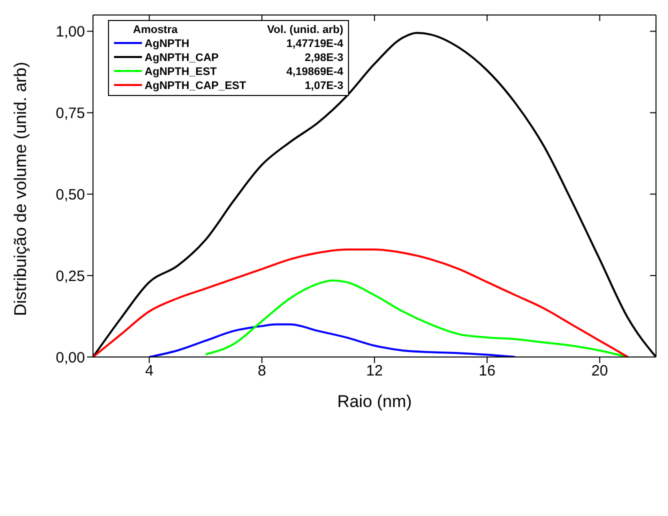 The width and height of the screenshot is (668, 516). What do you see at coordinates (181, 72) in the screenshot?
I see `legend-label: AgNPTH_EST` at bounding box center [181, 72].